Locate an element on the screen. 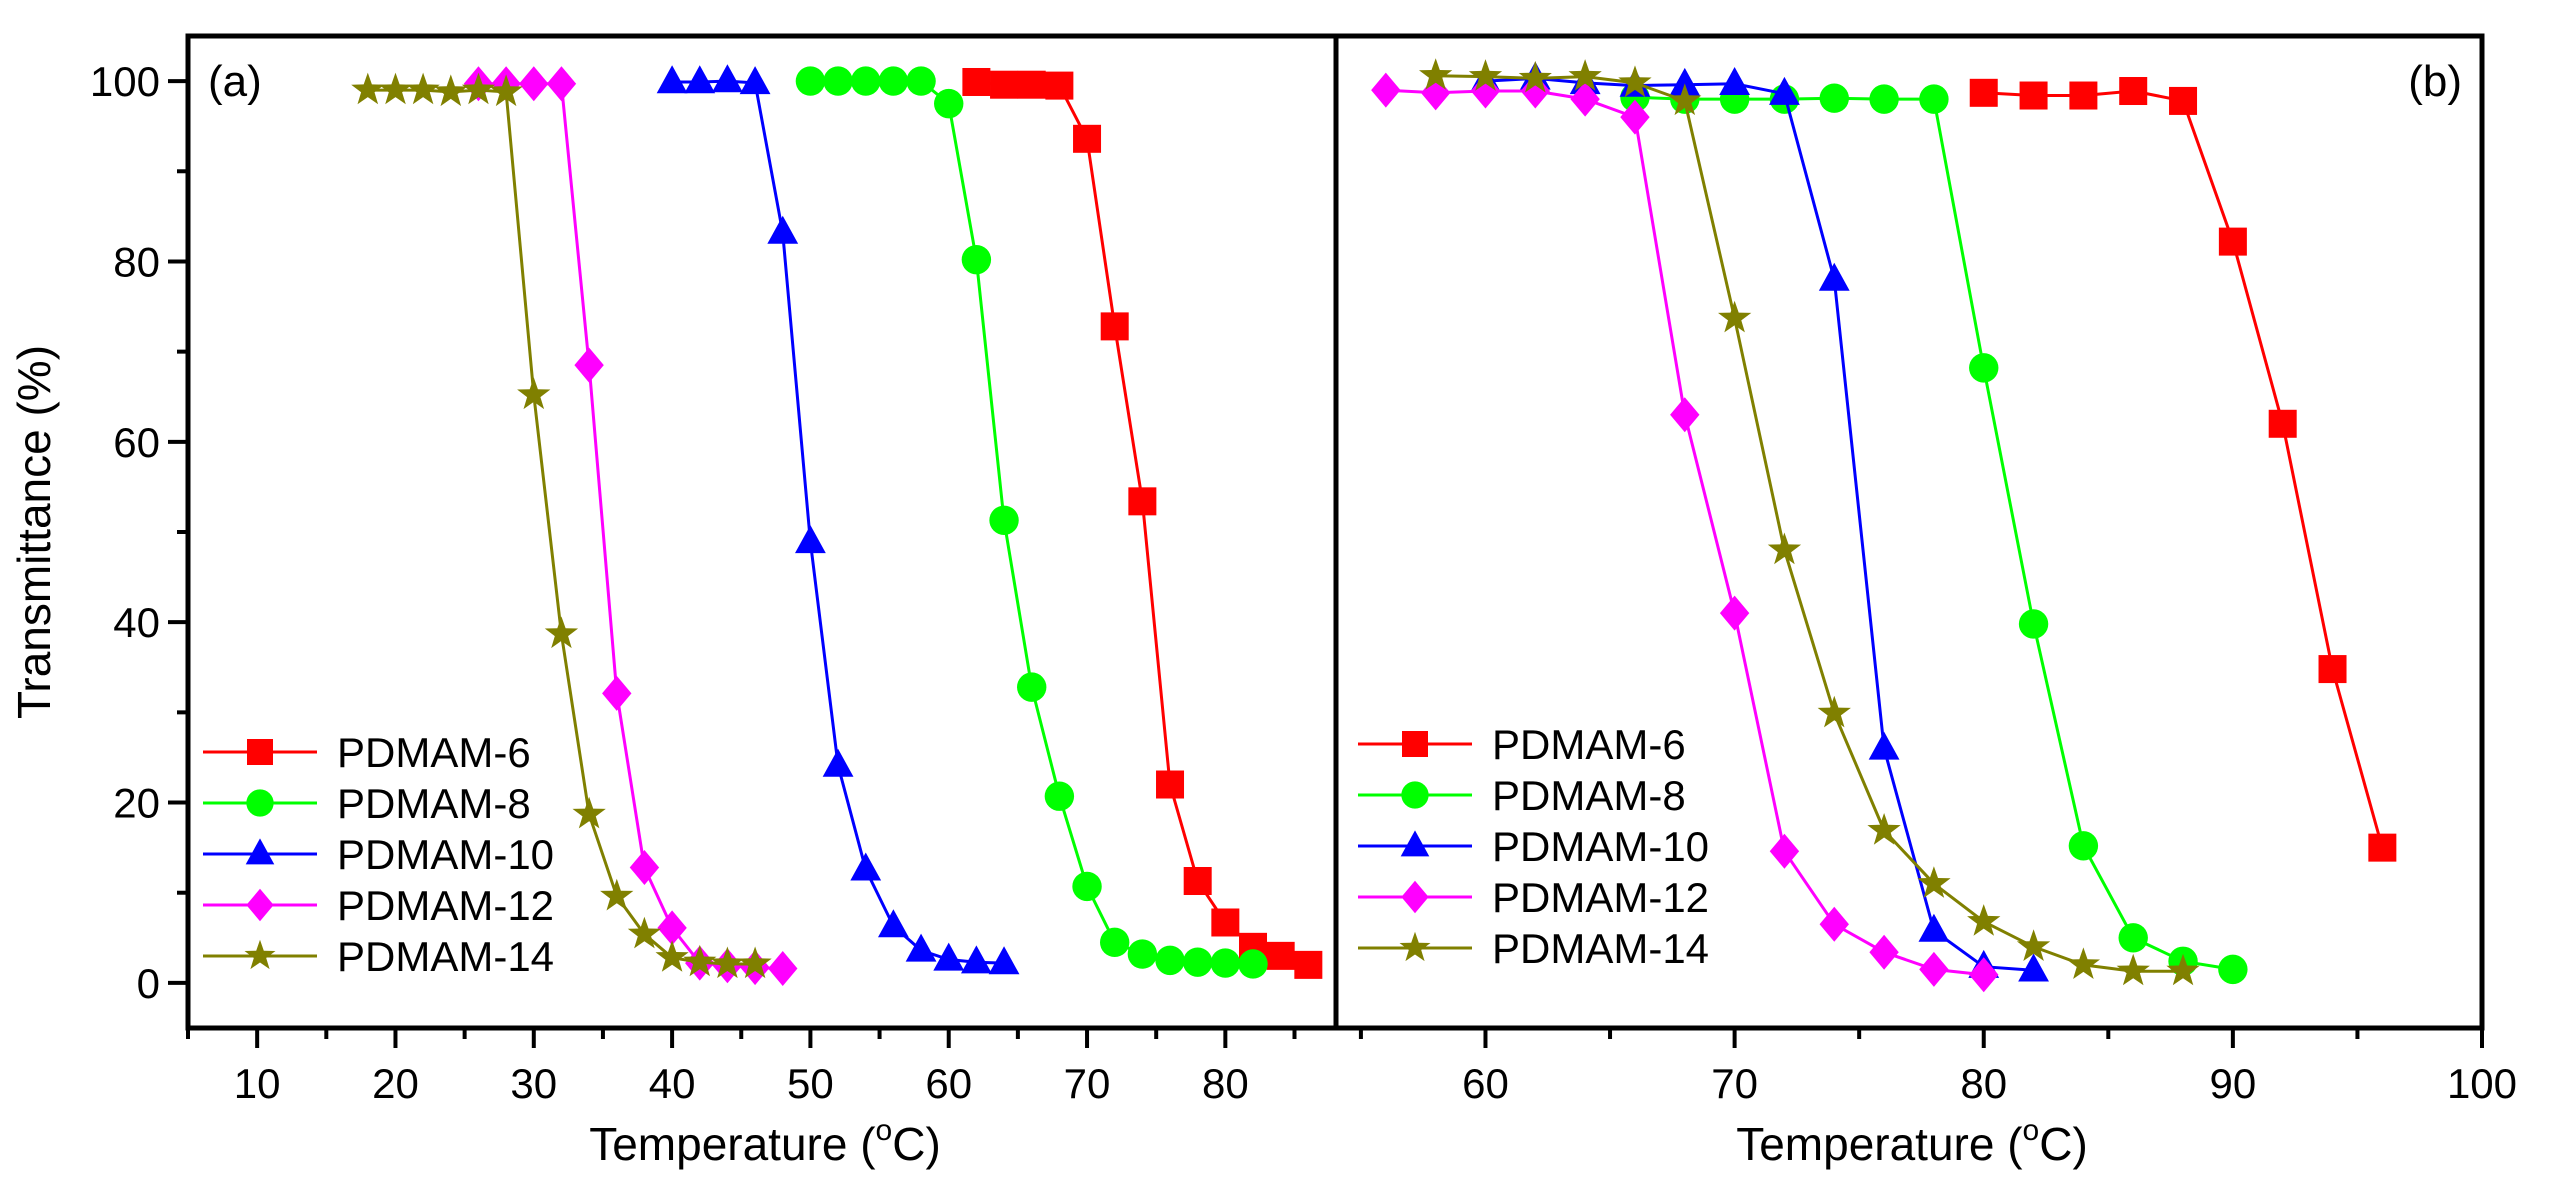  legend-label: PDMAM-6 is located at coordinates (1589, 744).